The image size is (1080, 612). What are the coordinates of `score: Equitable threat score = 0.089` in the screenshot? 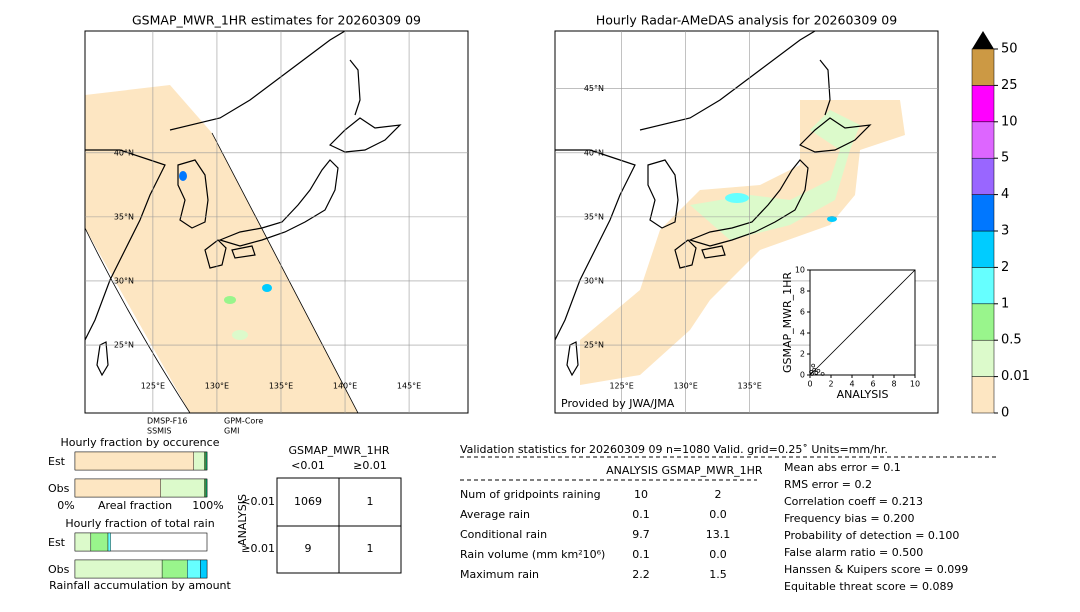 It's located at (868, 586).